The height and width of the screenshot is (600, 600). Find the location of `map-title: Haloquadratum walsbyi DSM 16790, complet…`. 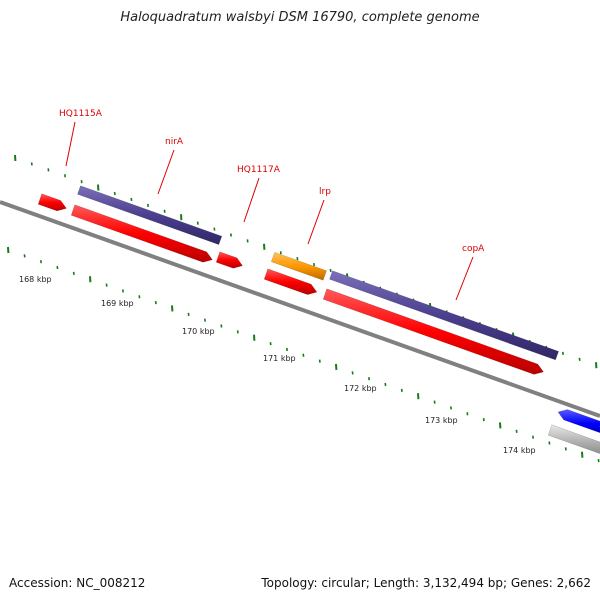

map-title: Haloquadratum walsbyi DSM 16790, complet… is located at coordinates (300, 17).